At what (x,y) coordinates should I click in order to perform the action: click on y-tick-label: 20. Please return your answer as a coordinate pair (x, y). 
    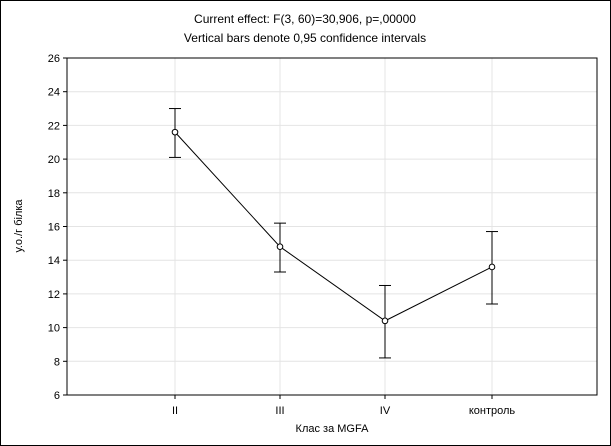
    Looking at the image, I should click on (54, 160).